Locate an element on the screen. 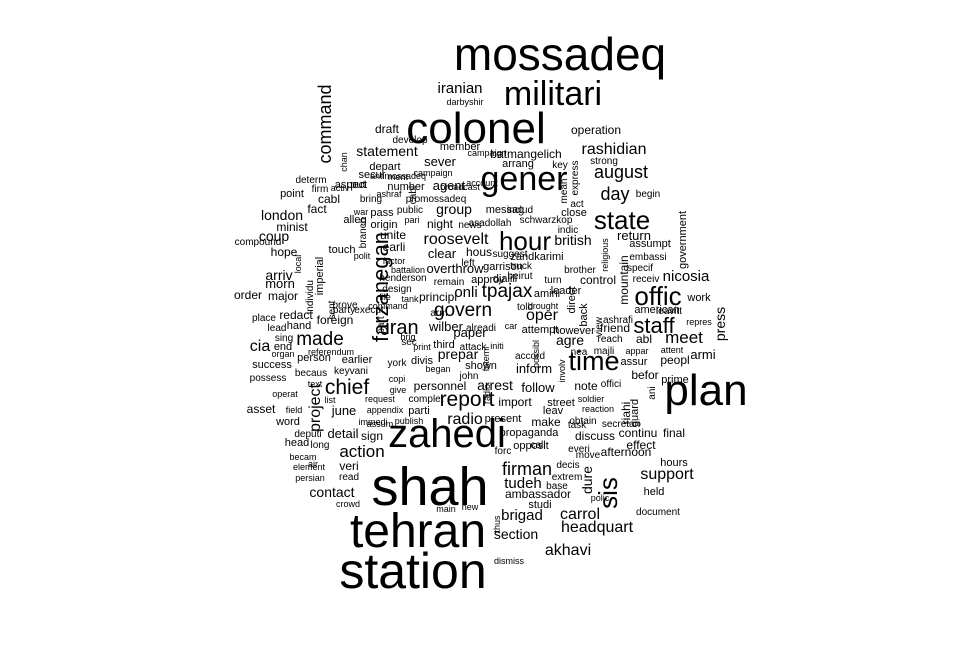 The height and width of the screenshot is (654, 960). word-brigad: brigad is located at coordinates (522, 515).